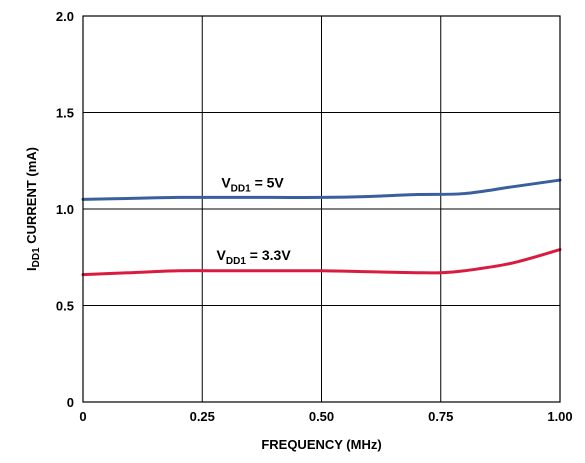 The width and height of the screenshot is (585, 463). Describe the element at coordinates (321, 416) in the screenshot. I see `x-tick-label: 0.50` at that location.